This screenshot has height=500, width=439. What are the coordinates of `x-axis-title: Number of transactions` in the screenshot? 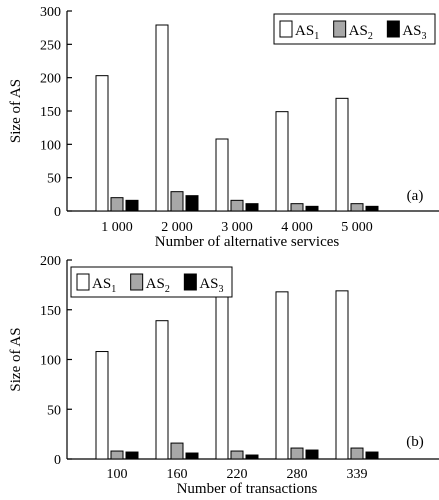 It's located at (247, 489).